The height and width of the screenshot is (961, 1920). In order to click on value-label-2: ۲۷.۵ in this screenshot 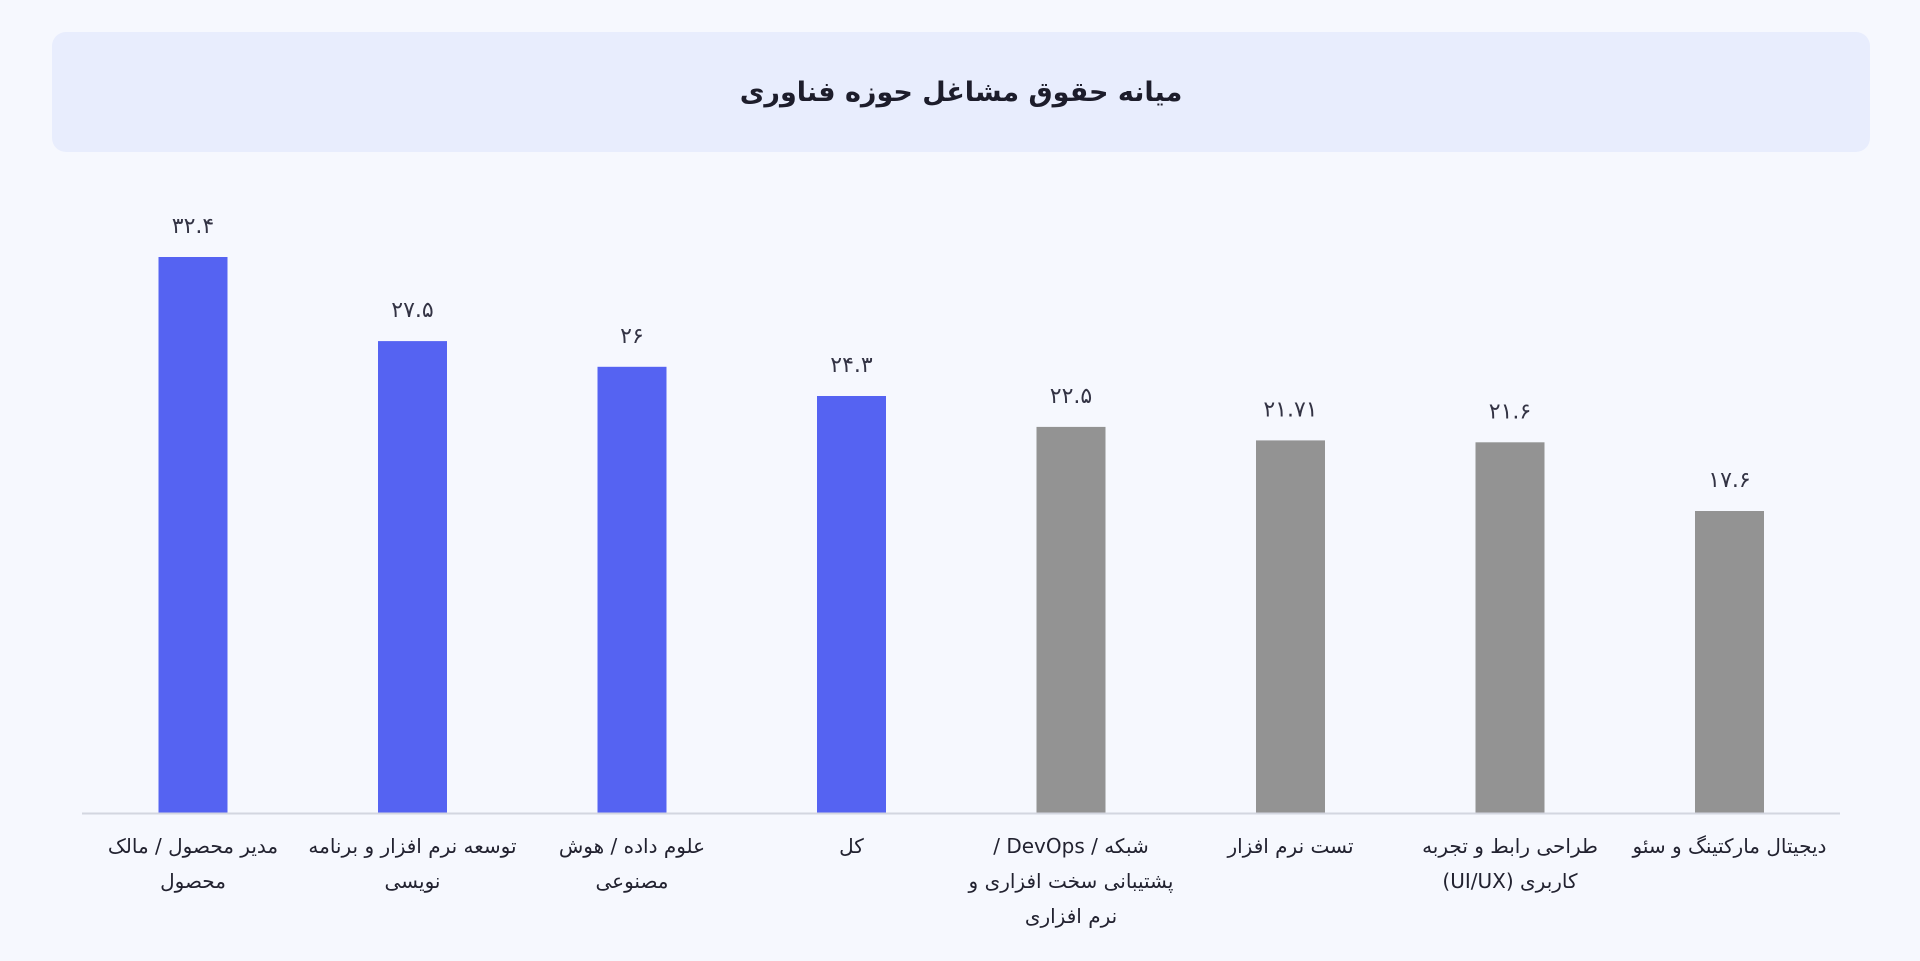, I will do `click(412, 310)`.